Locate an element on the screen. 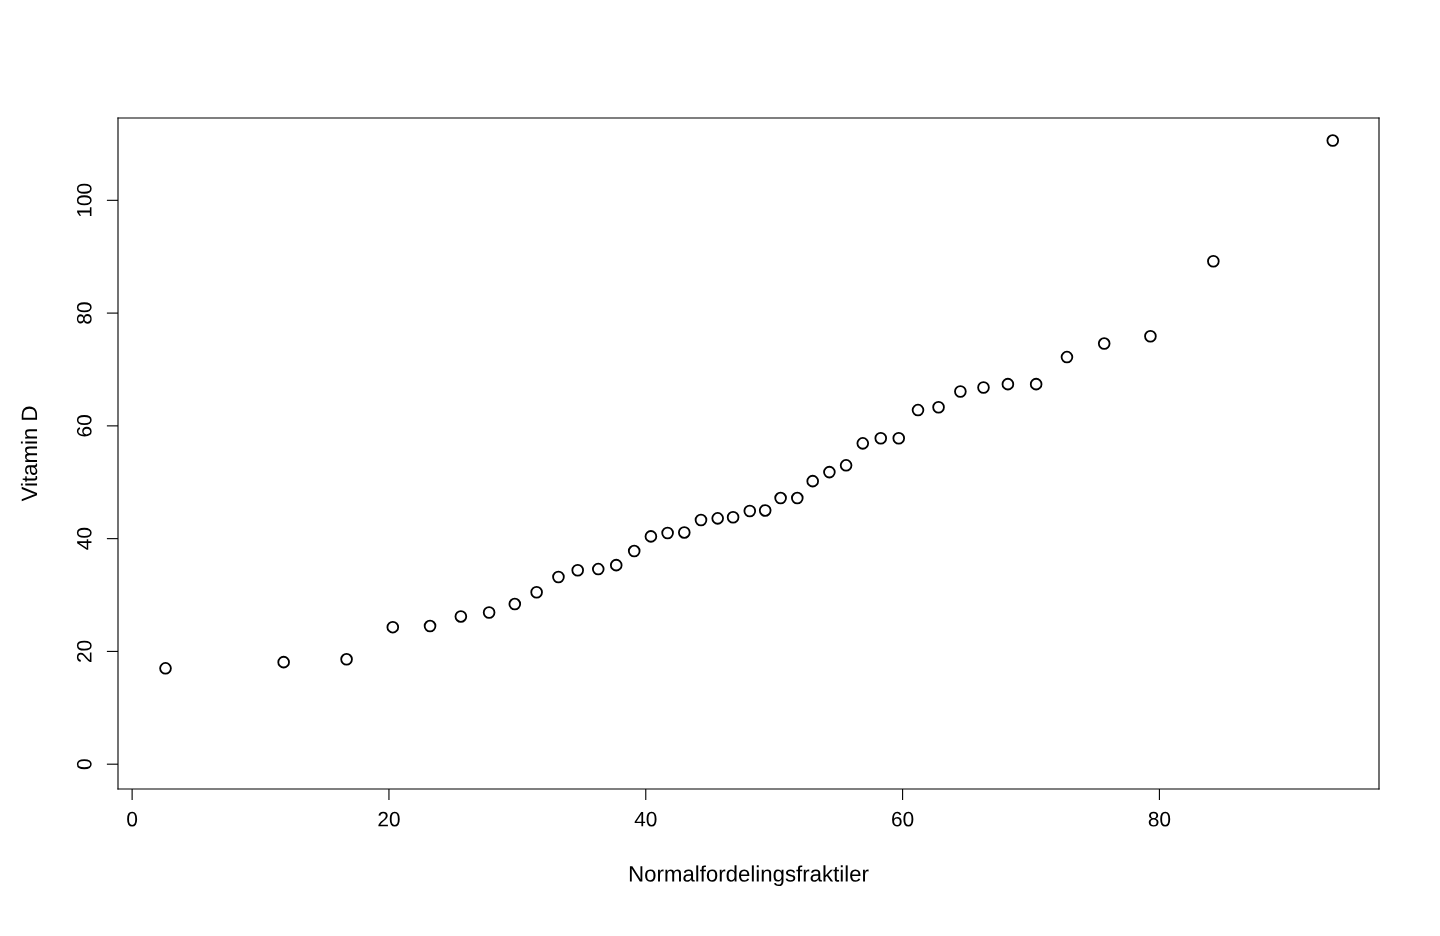 The width and height of the screenshot is (1440, 936). x-tick-label: 80 is located at coordinates (1159, 819).